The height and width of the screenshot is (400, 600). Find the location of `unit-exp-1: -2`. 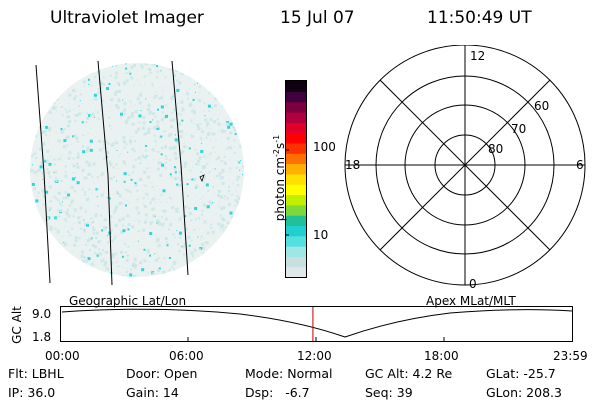

unit-exp-1: -2 is located at coordinates (276, 152).